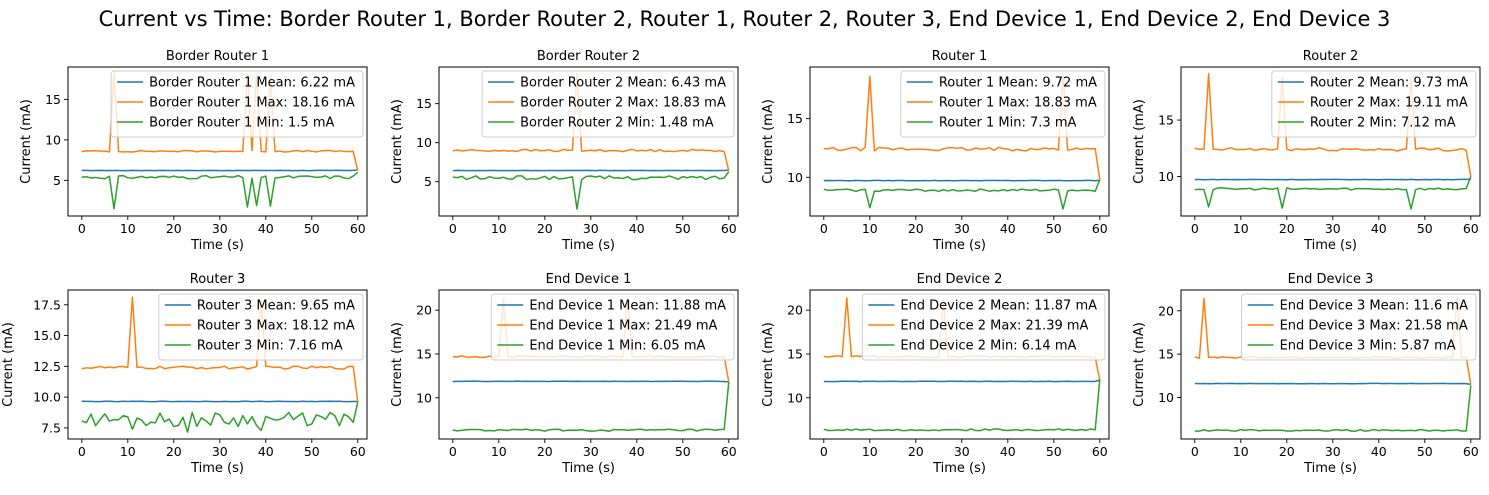 The image size is (1489, 495). What do you see at coordinates (994, 326) in the screenshot?
I see `legend-entry-max: End Device 2 Max: 21.39 mA` at bounding box center [994, 326].